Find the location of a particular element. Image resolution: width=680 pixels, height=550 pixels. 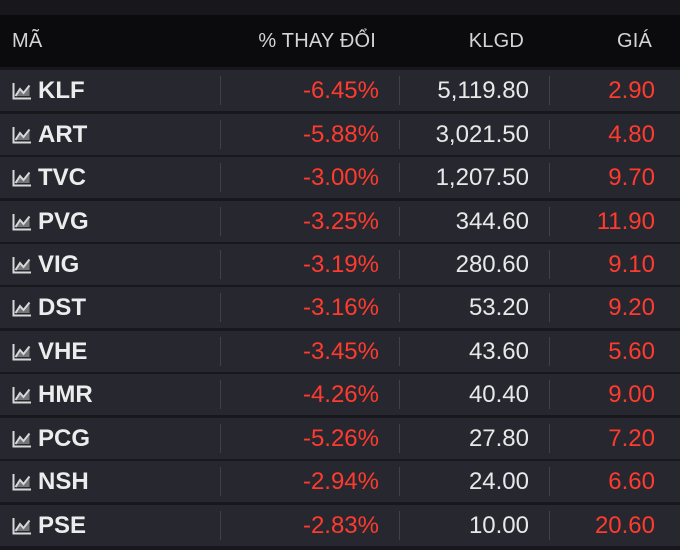

volume-cell: 10.00 is located at coordinates (498, 525).